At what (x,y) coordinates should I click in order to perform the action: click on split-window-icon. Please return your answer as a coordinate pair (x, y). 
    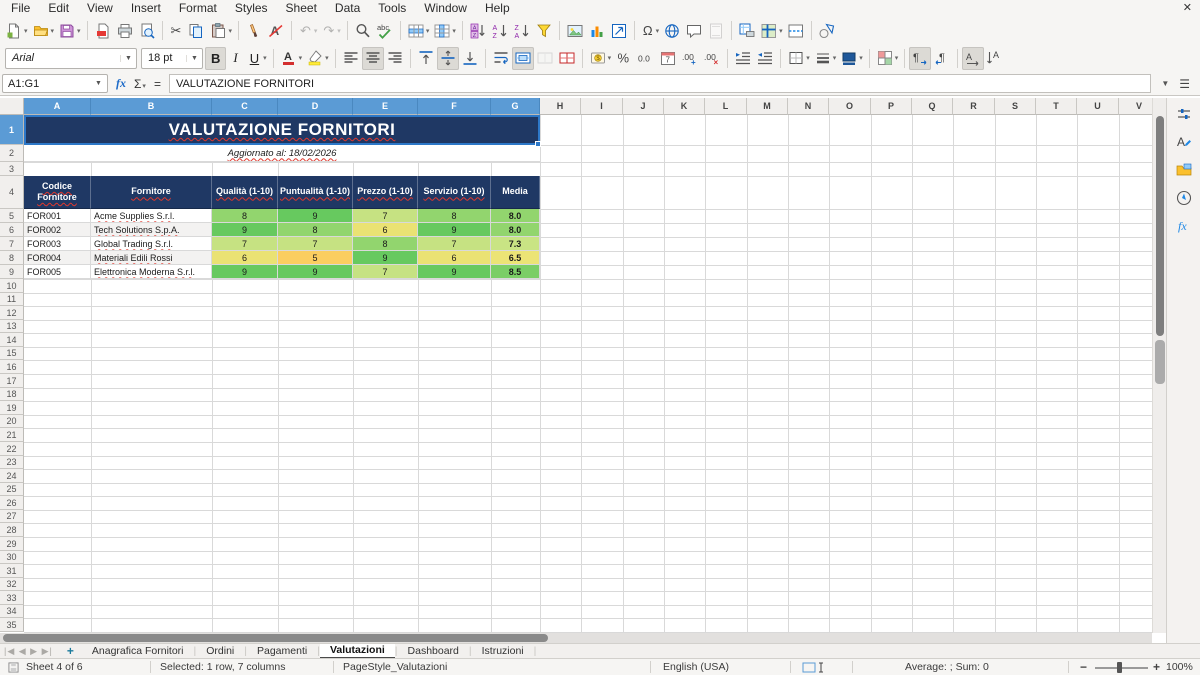
    Looking at the image, I should click on (796, 30).